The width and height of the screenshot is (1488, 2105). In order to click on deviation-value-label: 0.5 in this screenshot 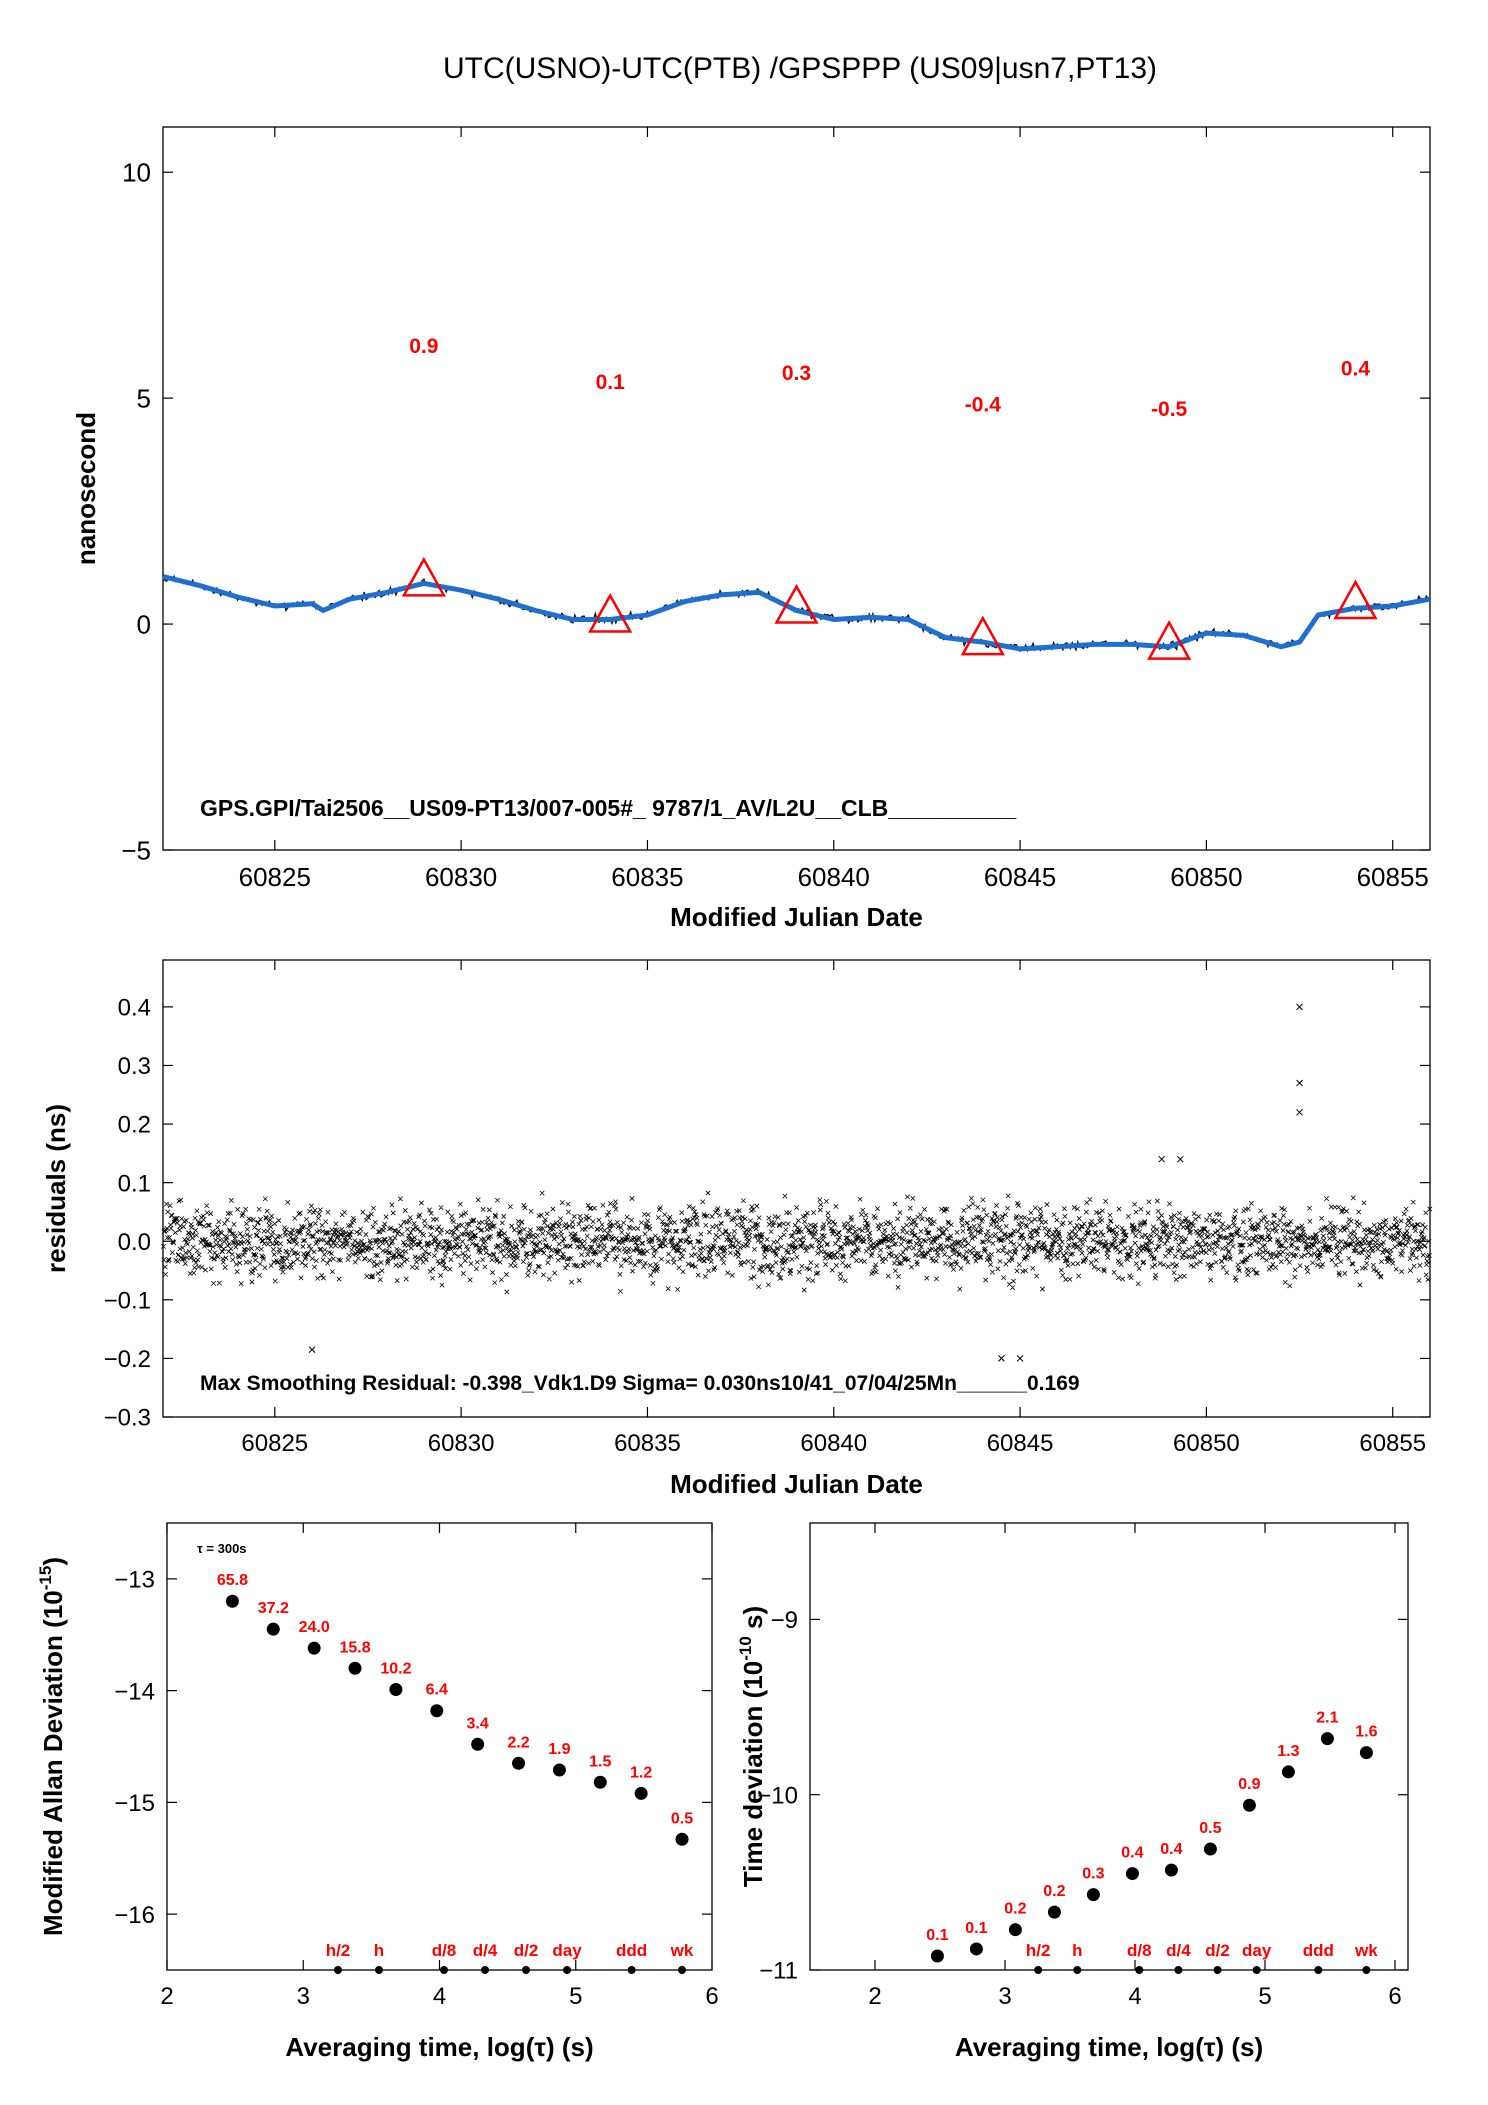, I will do `click(1210, 1828)`.